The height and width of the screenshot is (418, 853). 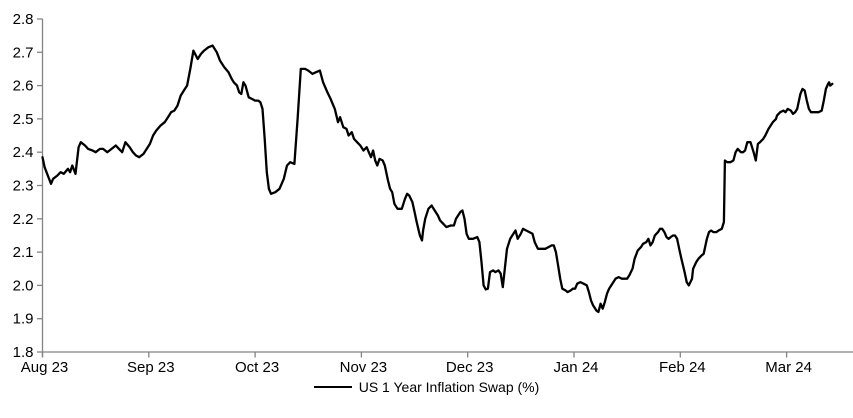 What do you see at coordinates (449, 387) in the screenshot?
I see `legend-label: US 1 Year Inflation Swap (%)` at bounding box center [449, 387].